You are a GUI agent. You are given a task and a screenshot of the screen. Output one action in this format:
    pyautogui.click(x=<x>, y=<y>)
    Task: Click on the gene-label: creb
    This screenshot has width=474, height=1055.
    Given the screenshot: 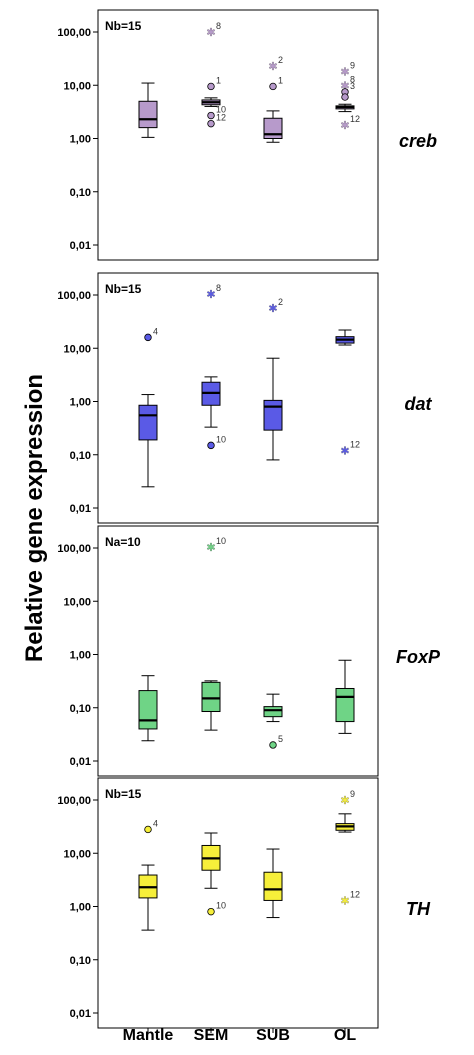 What is the action you would take?
    pyautogui.click(x=418, y=141)
    